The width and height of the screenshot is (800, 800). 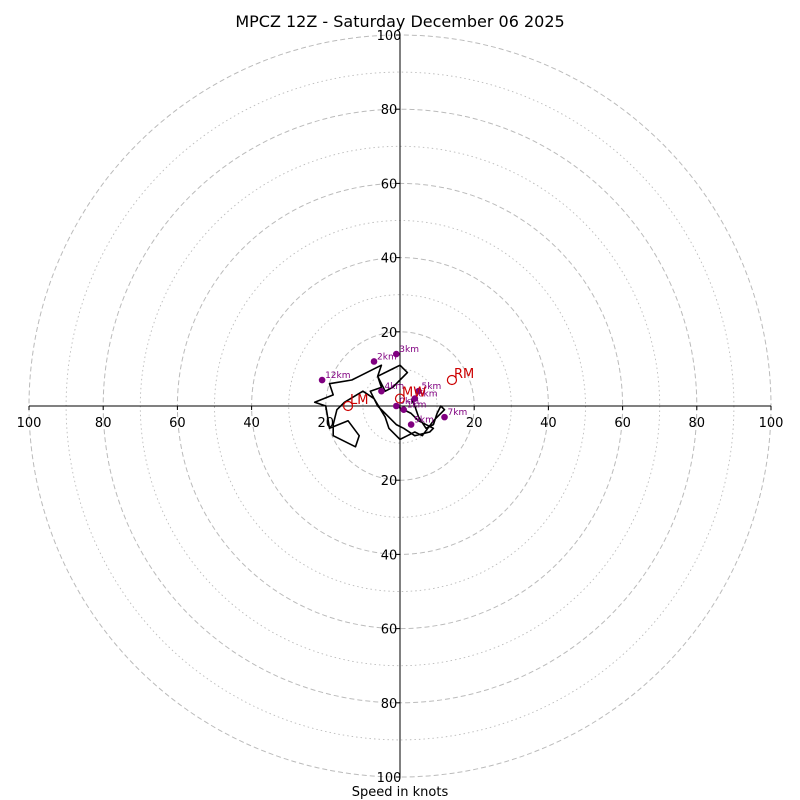 What do you see at coordinates (387, 357) in the screenshot?
I see `height-marker-label: 2km` at bounding box center [387, 357].